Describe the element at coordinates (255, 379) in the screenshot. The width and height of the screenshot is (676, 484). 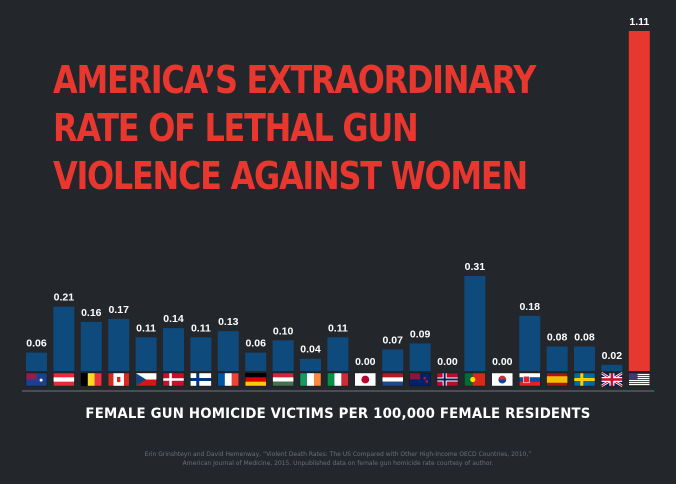
I see `flag-germany-icon` at that location.